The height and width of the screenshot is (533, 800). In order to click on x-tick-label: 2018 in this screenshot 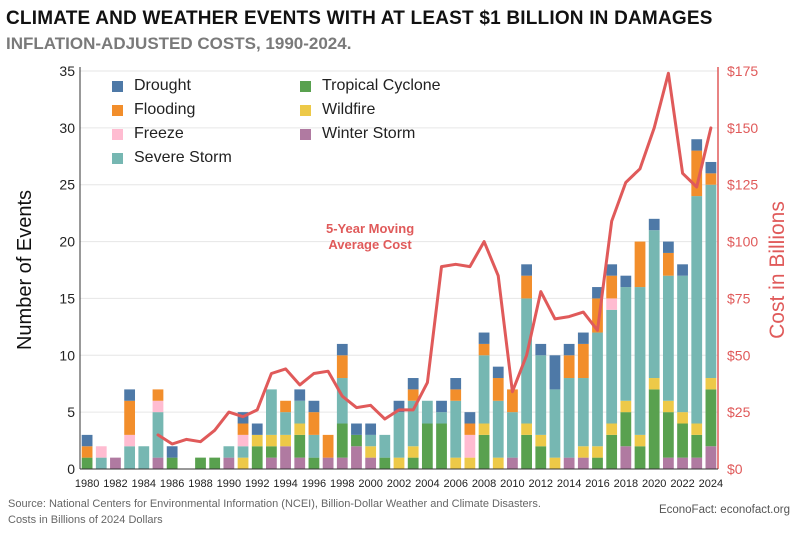, I will do `click(626, 484)`.